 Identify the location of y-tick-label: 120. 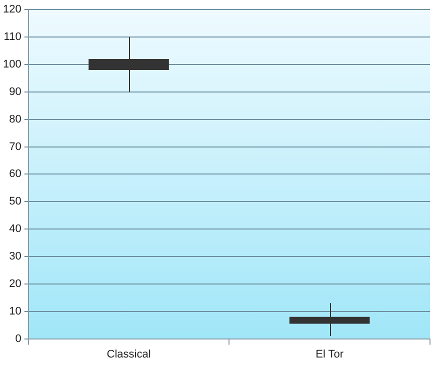
(12, 10).